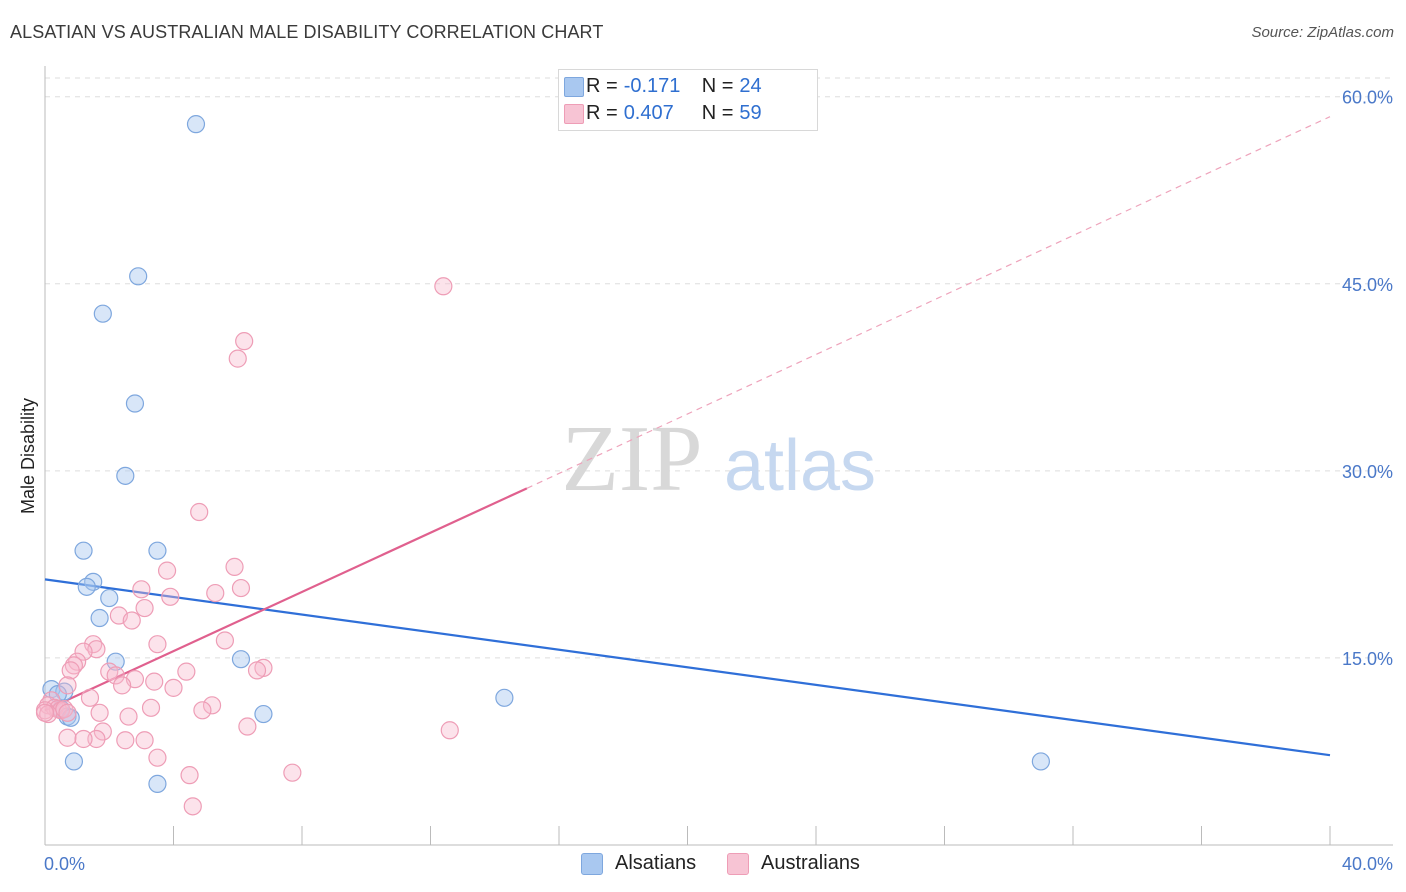 The image size is (1406, 892). I want to click on legend-row-australians: R = 0.407 N = 59, so click(663, 113).